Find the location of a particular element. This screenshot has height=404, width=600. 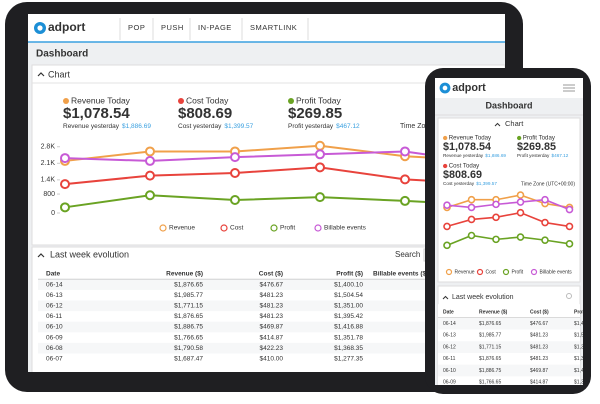

table-cell: $410.00 is located at coordinates (272, 359).